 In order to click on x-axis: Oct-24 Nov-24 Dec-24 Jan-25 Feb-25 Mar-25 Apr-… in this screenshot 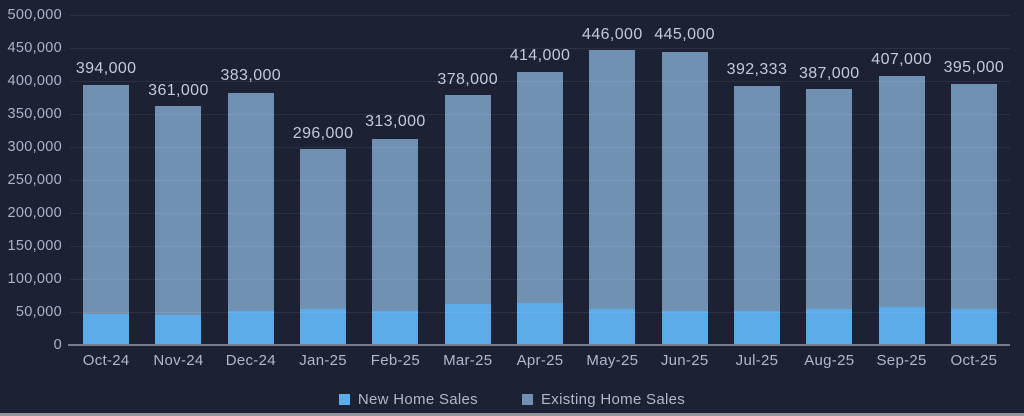, I will do `click(540, 360)`.